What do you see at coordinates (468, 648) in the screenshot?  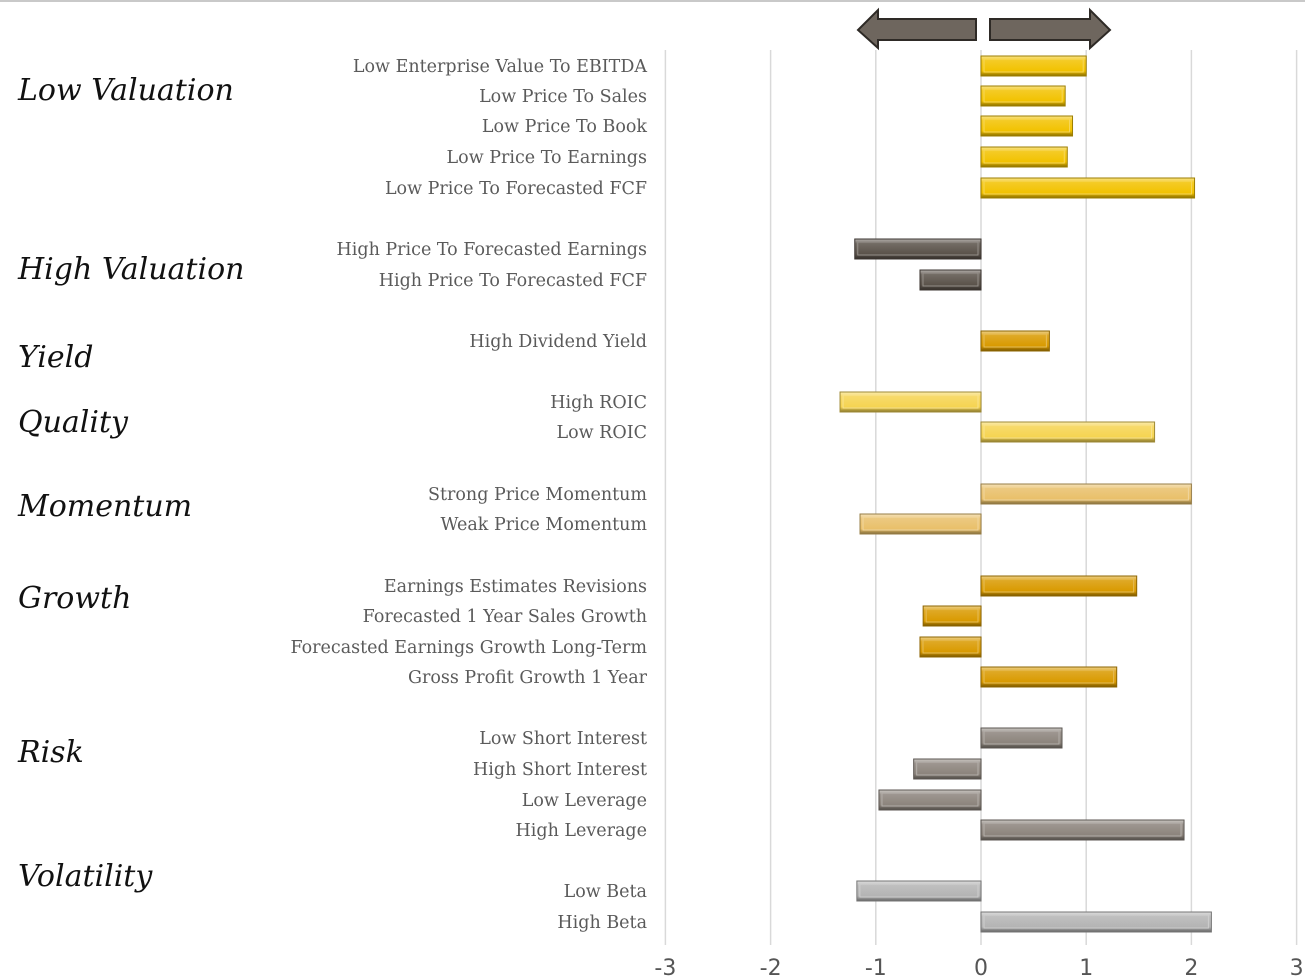 I see `category-label: Forecasted Earnings Growth Long-Term` at bounding box center [468, 648].